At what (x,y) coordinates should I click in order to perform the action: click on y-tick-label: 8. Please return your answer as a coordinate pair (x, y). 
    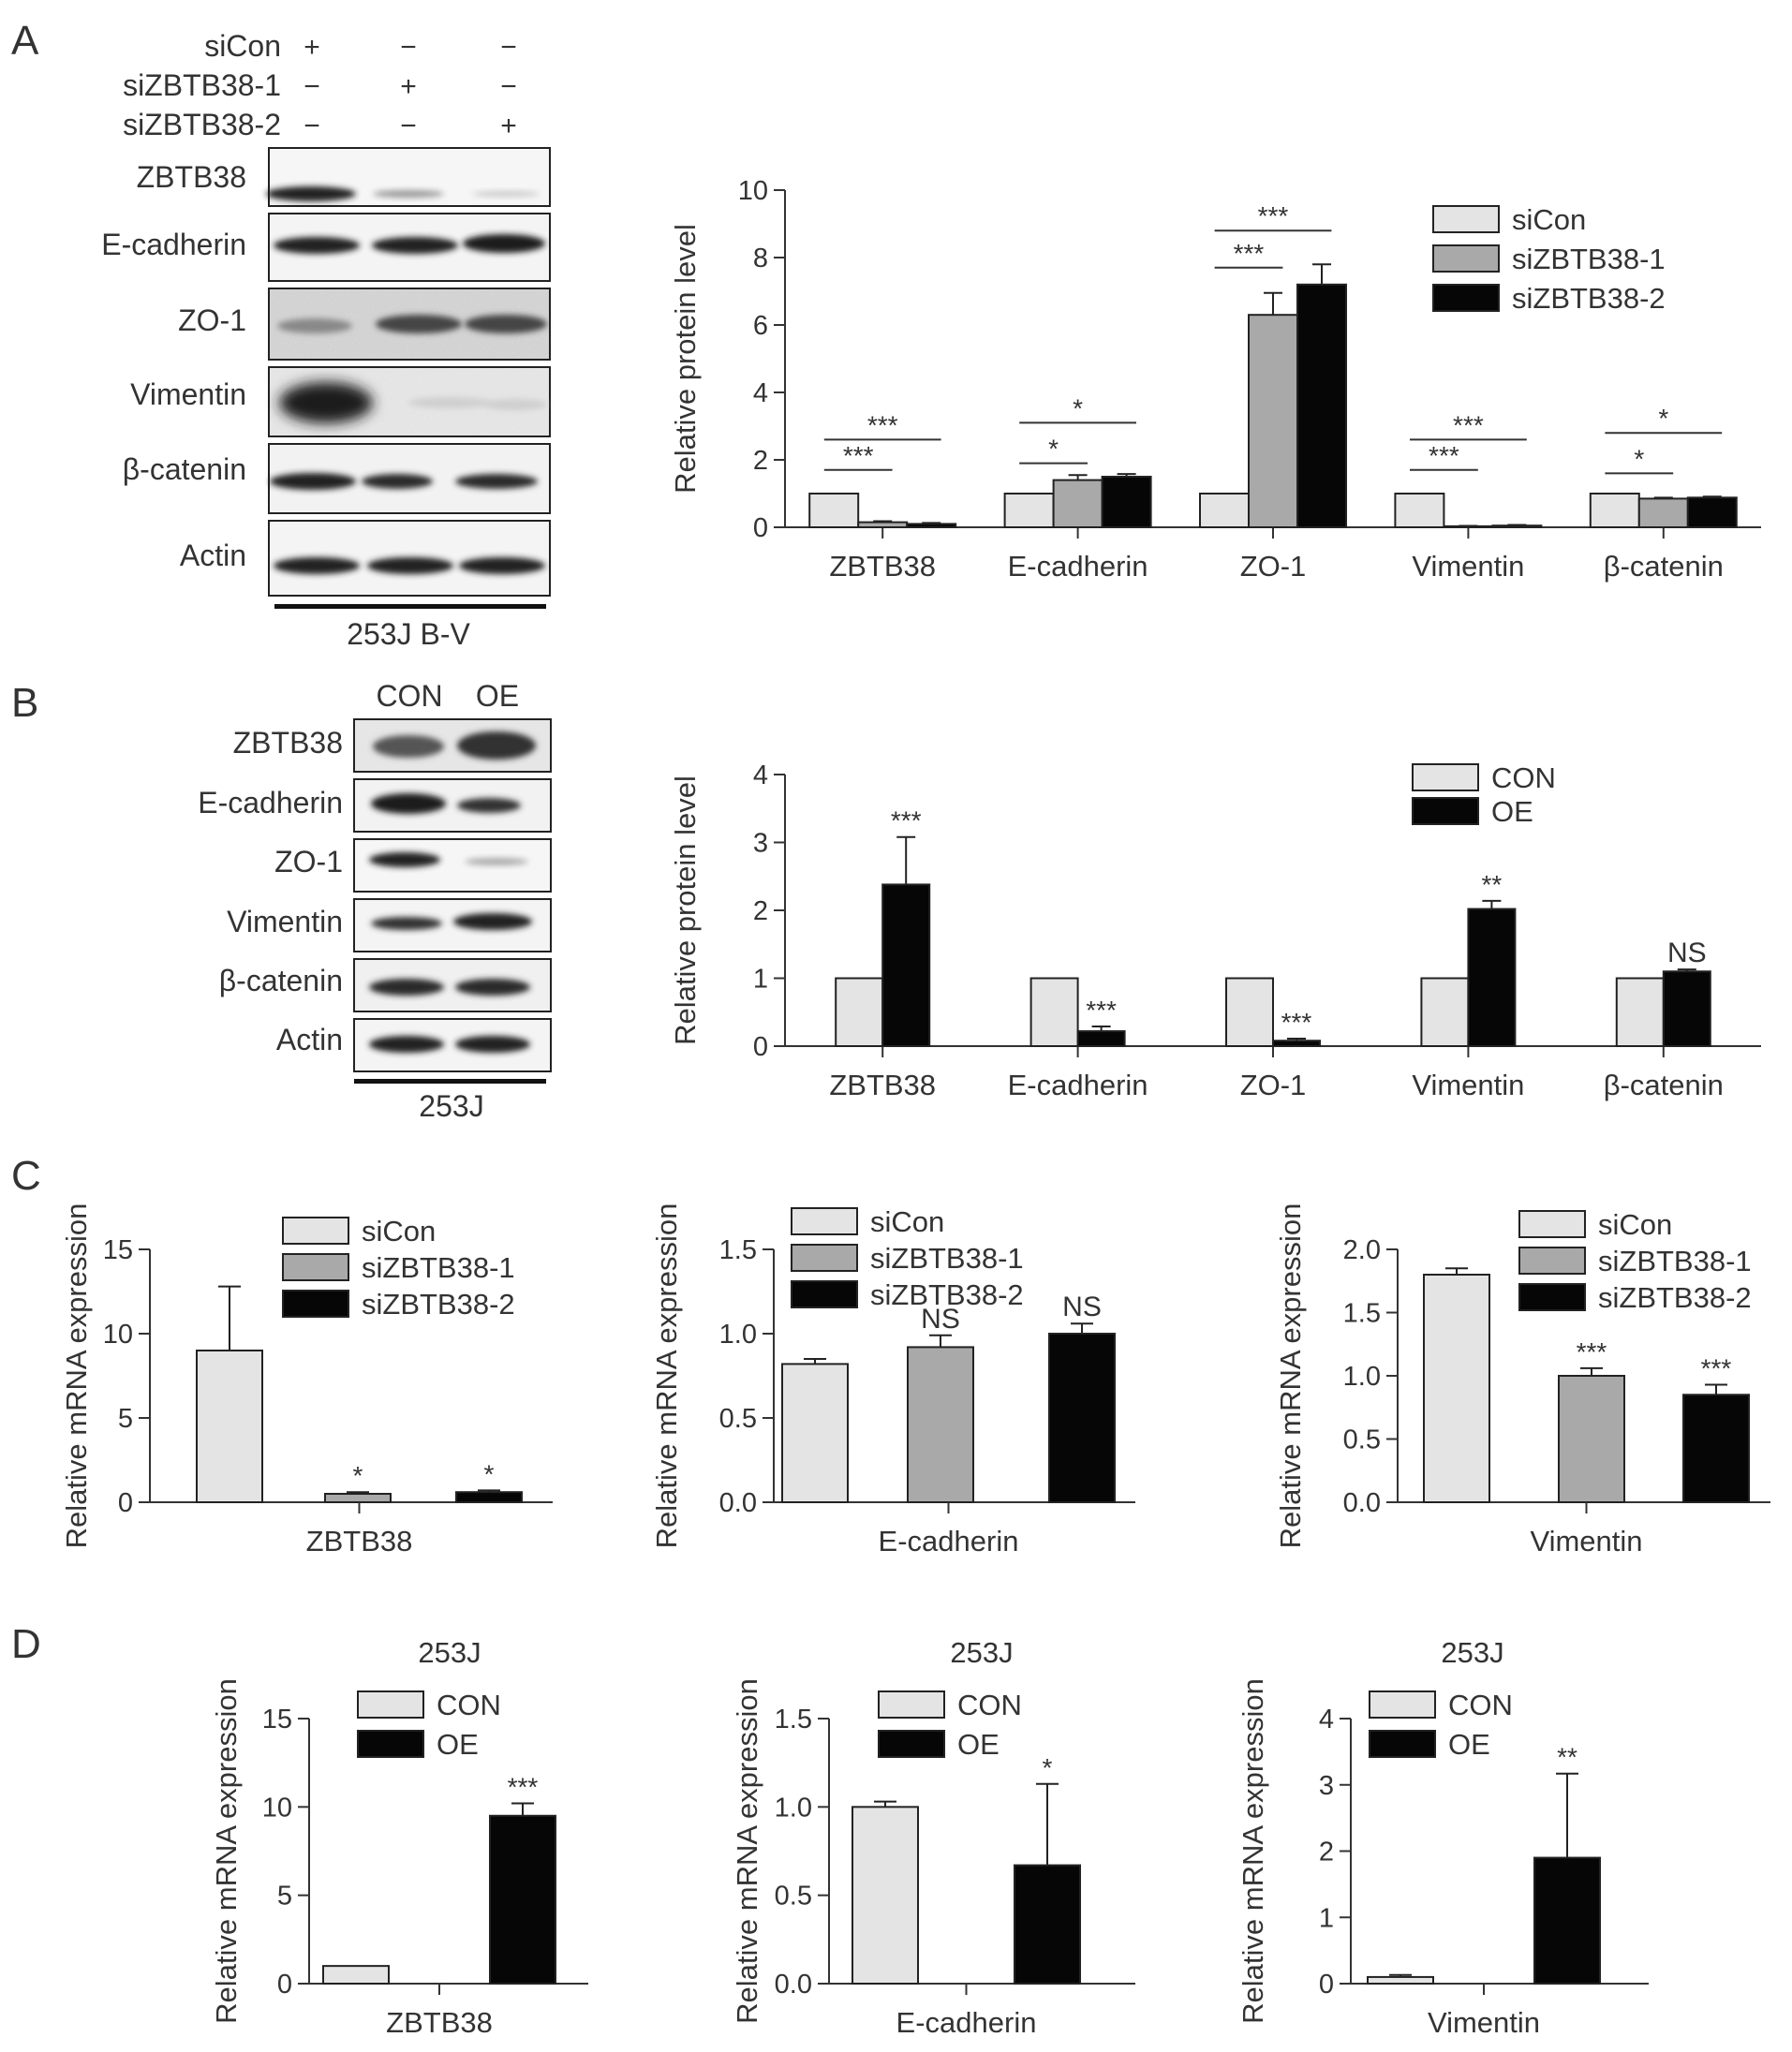
    Looking at the image, I should click on (760, 258).